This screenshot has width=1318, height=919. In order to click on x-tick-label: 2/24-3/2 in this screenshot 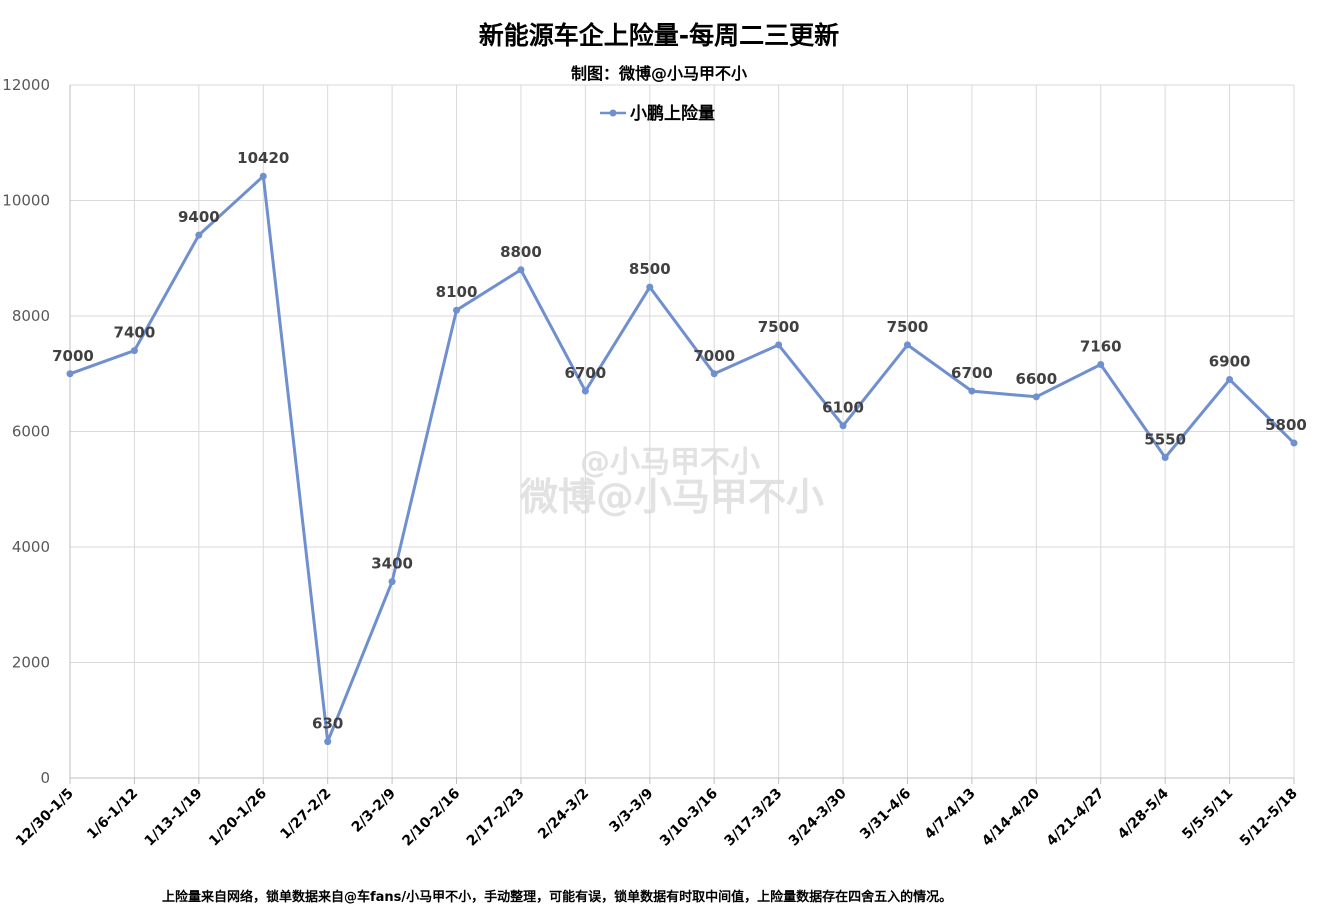, I will do `click(563, 814)`.